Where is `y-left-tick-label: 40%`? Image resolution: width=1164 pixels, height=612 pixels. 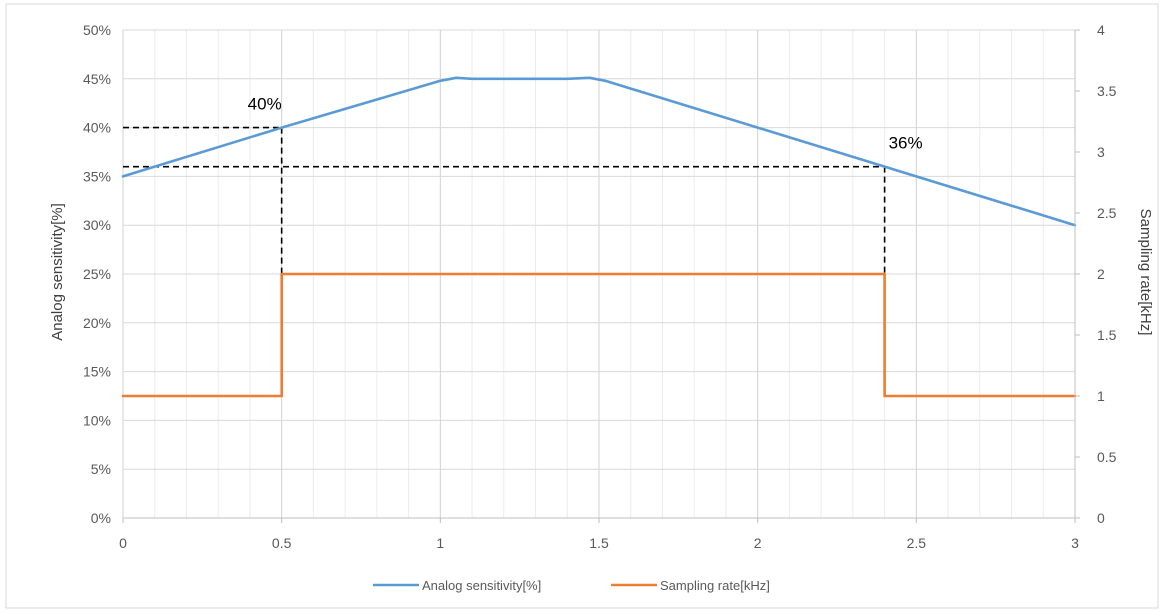 y-left-tick-label: 40% is located at coordinates (97, 128).